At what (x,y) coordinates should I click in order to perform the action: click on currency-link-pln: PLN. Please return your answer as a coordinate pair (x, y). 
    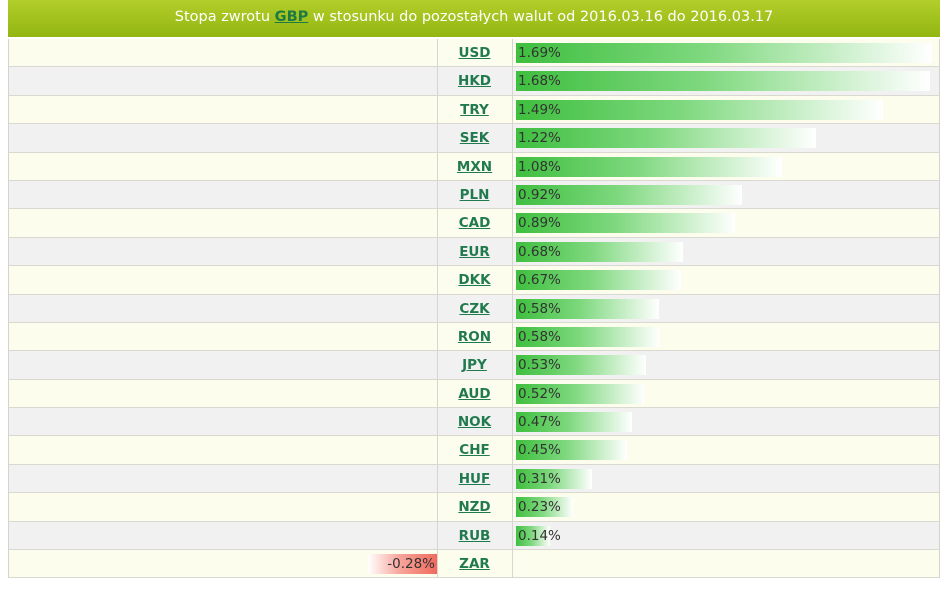
    Looking at the image, I should click on (474, 194).